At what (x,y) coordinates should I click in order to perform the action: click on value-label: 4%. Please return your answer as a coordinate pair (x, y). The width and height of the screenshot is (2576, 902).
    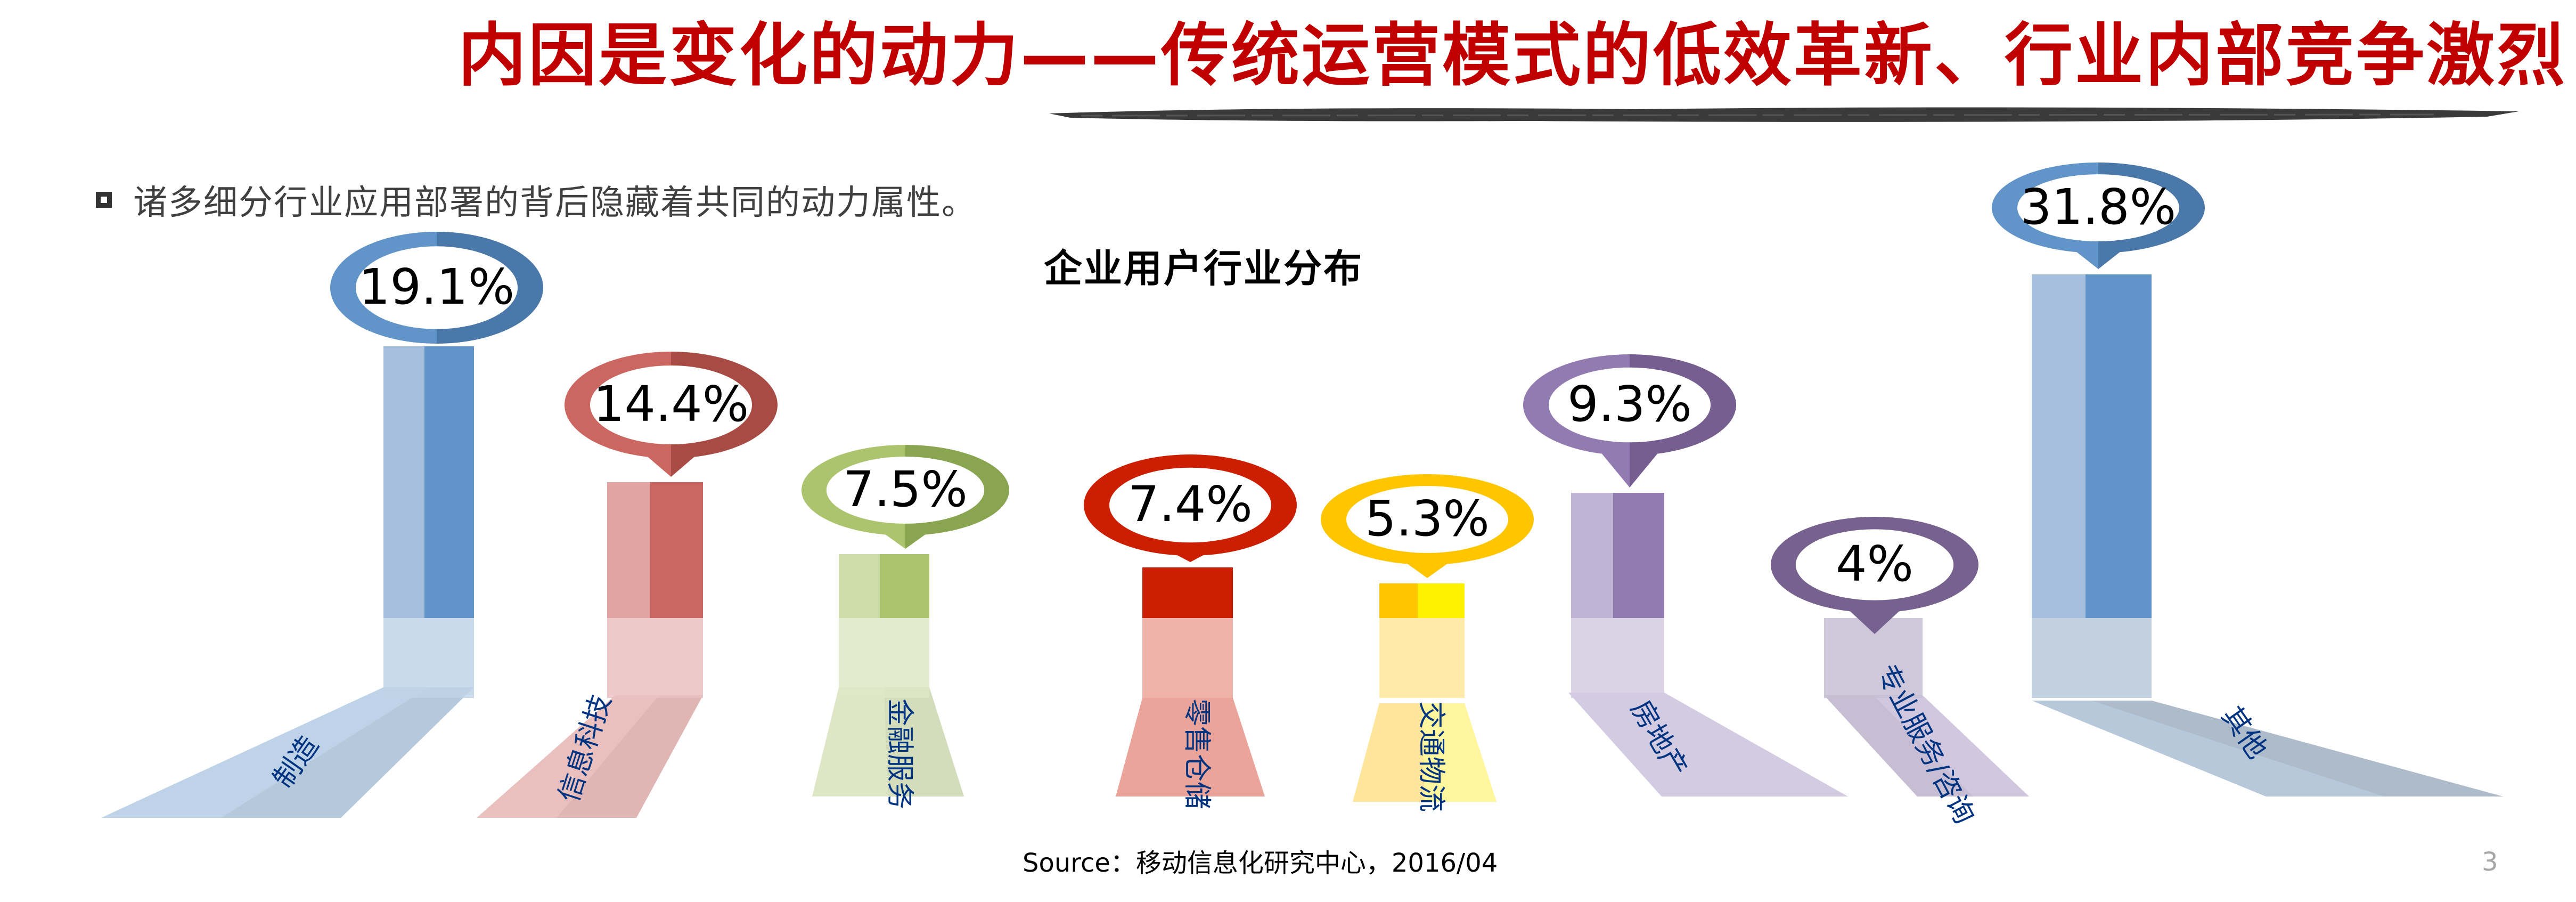
    Looking at the image, I should click on (1874, 564).